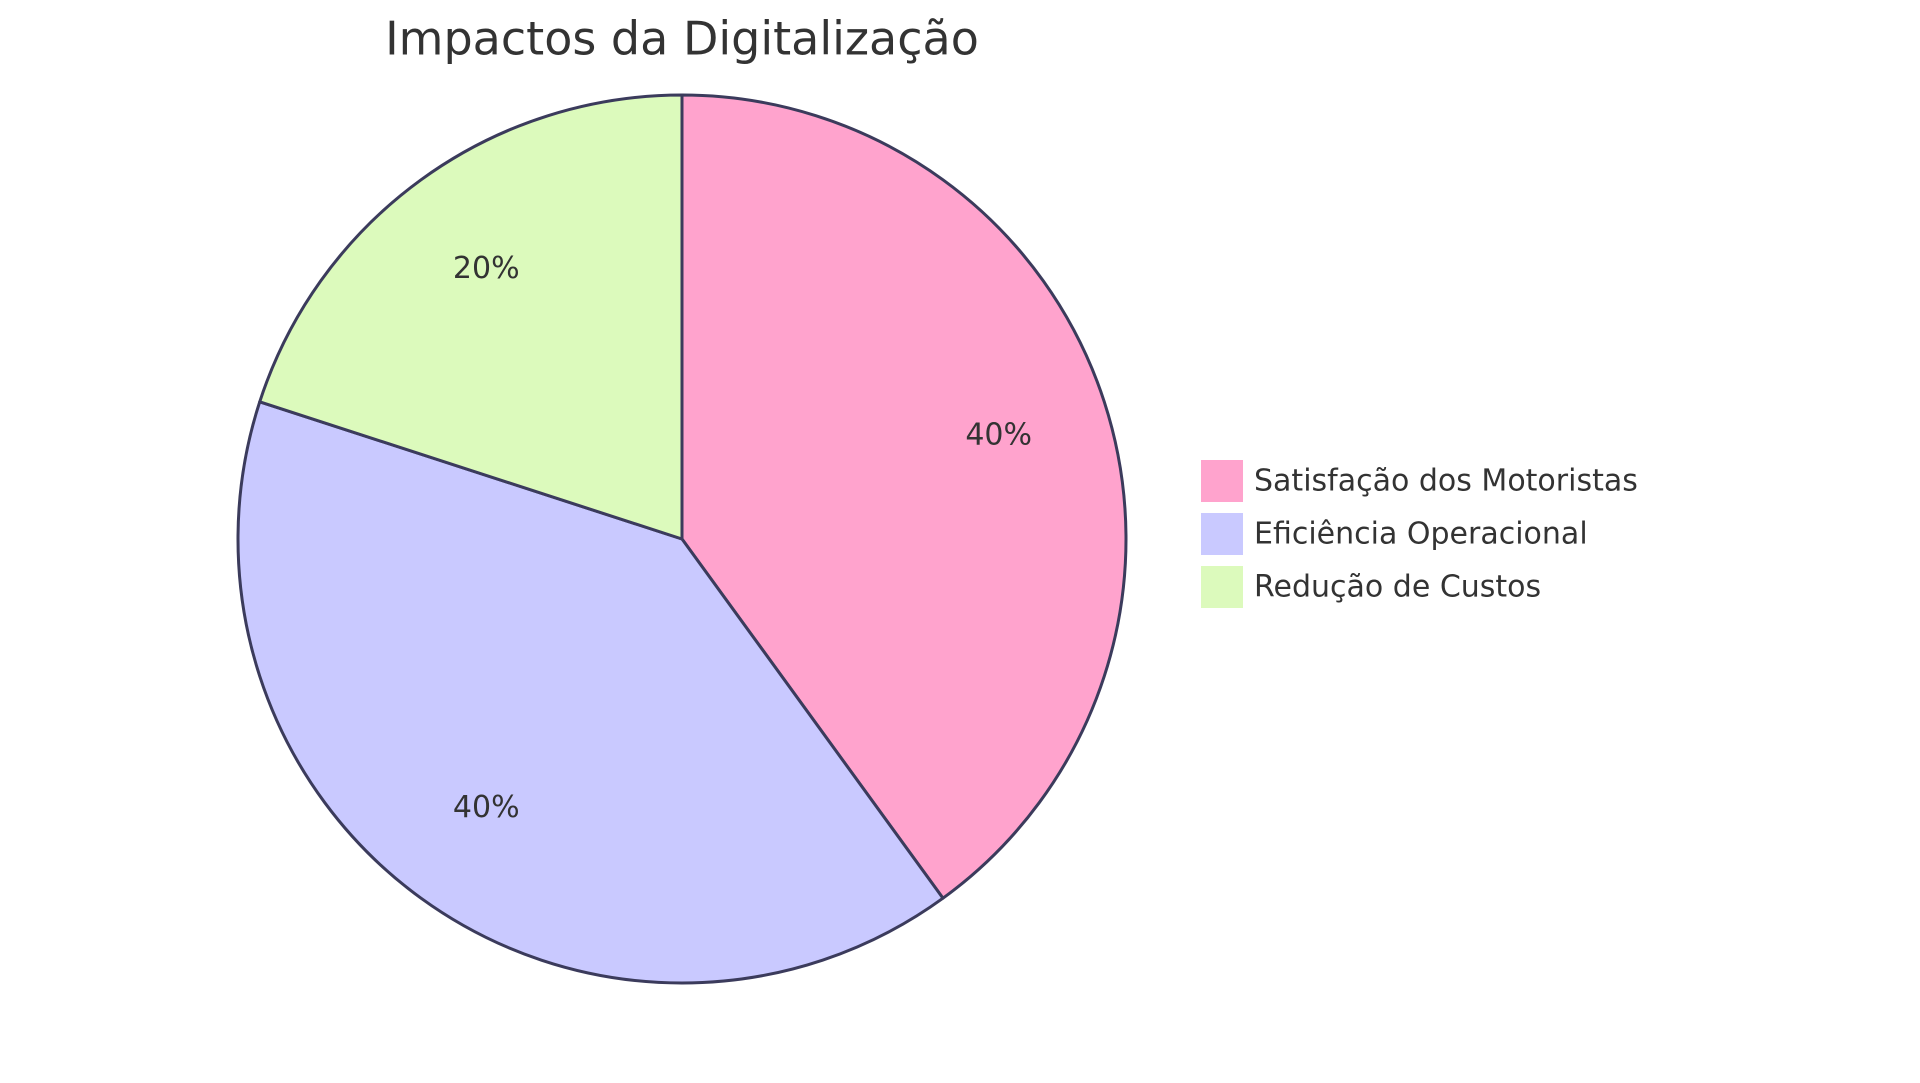 The image size is (1920, 1083). Describe the element at coordinates (1446, 481) in the screenshot. I see `legend-label: Satisfação dos Motoristas` at that location.